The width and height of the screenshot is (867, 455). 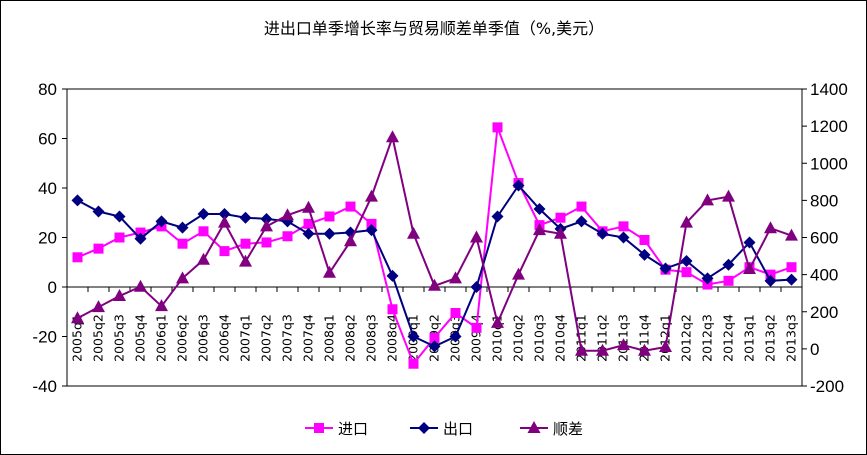 I want to click on x-tick-label: 2006q3, so click(x=203, y=338).